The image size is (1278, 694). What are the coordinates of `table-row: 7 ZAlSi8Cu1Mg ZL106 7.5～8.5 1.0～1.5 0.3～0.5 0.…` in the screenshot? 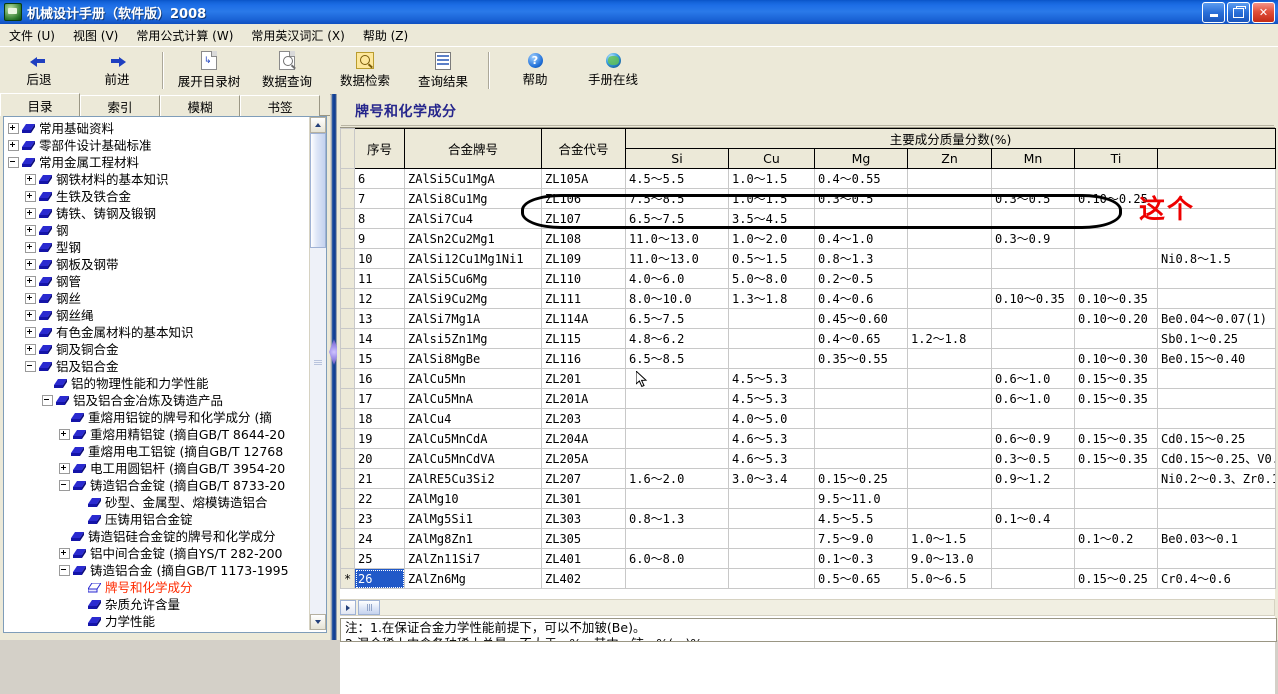 It's located at (808, 198).